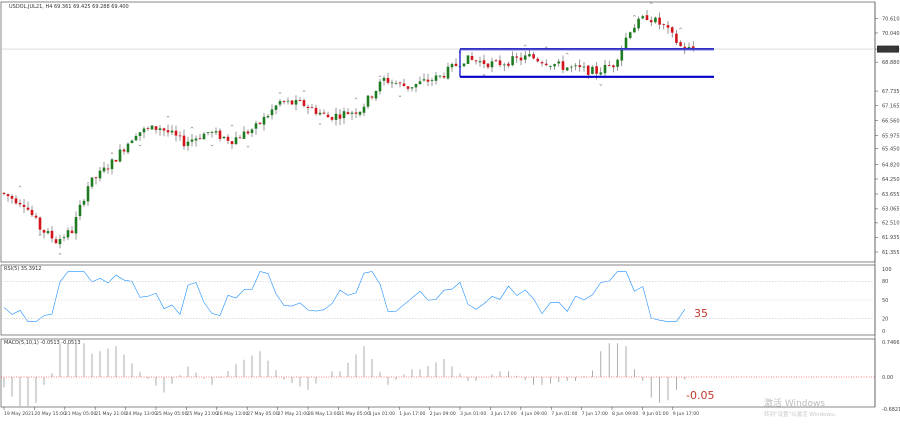 The width and height of the screenshot is (900, 425). I want to click on time-tick-label: 8 Jun 09:00, so click(625, 414).